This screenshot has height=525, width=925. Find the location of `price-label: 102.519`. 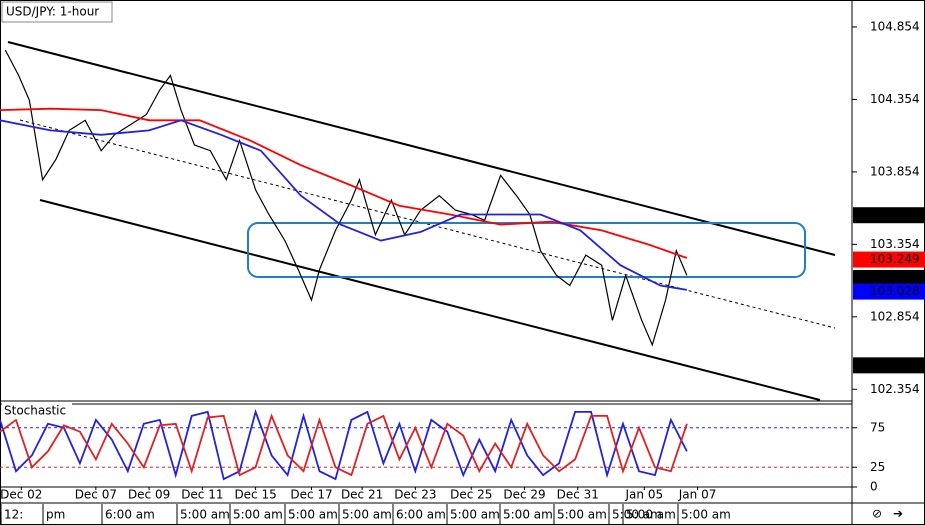

price-label: 102.519 is located at coordinates (895, 365).